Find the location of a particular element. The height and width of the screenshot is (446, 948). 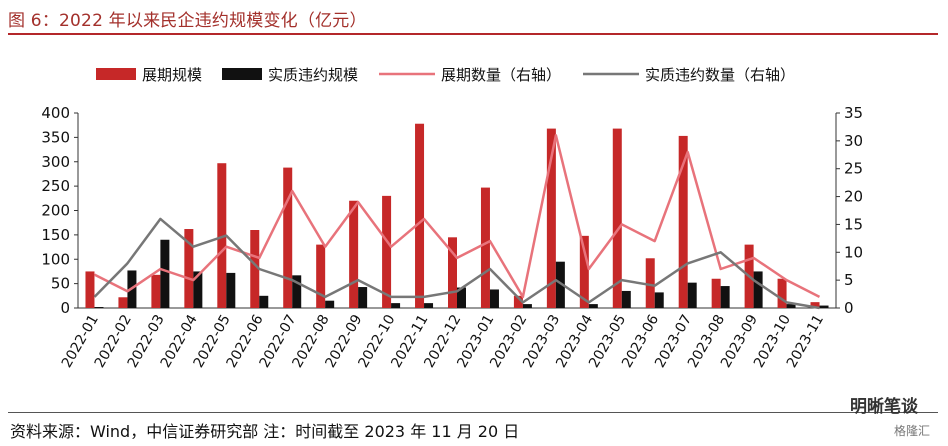

y-tick-label-left: 400 is located at coordinates (55, 113).